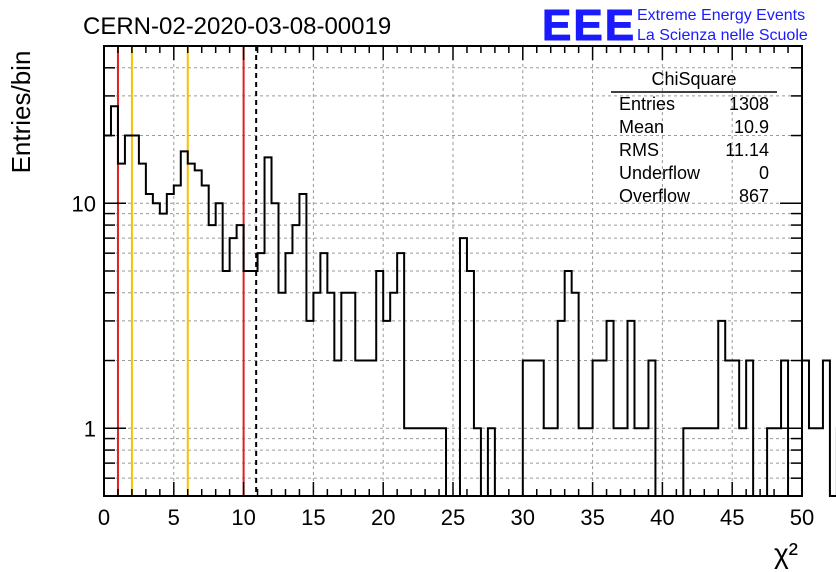  Describe the element at coordinates (732, 517) in the screenshot. I see `x-tick-label: 45` at that location.